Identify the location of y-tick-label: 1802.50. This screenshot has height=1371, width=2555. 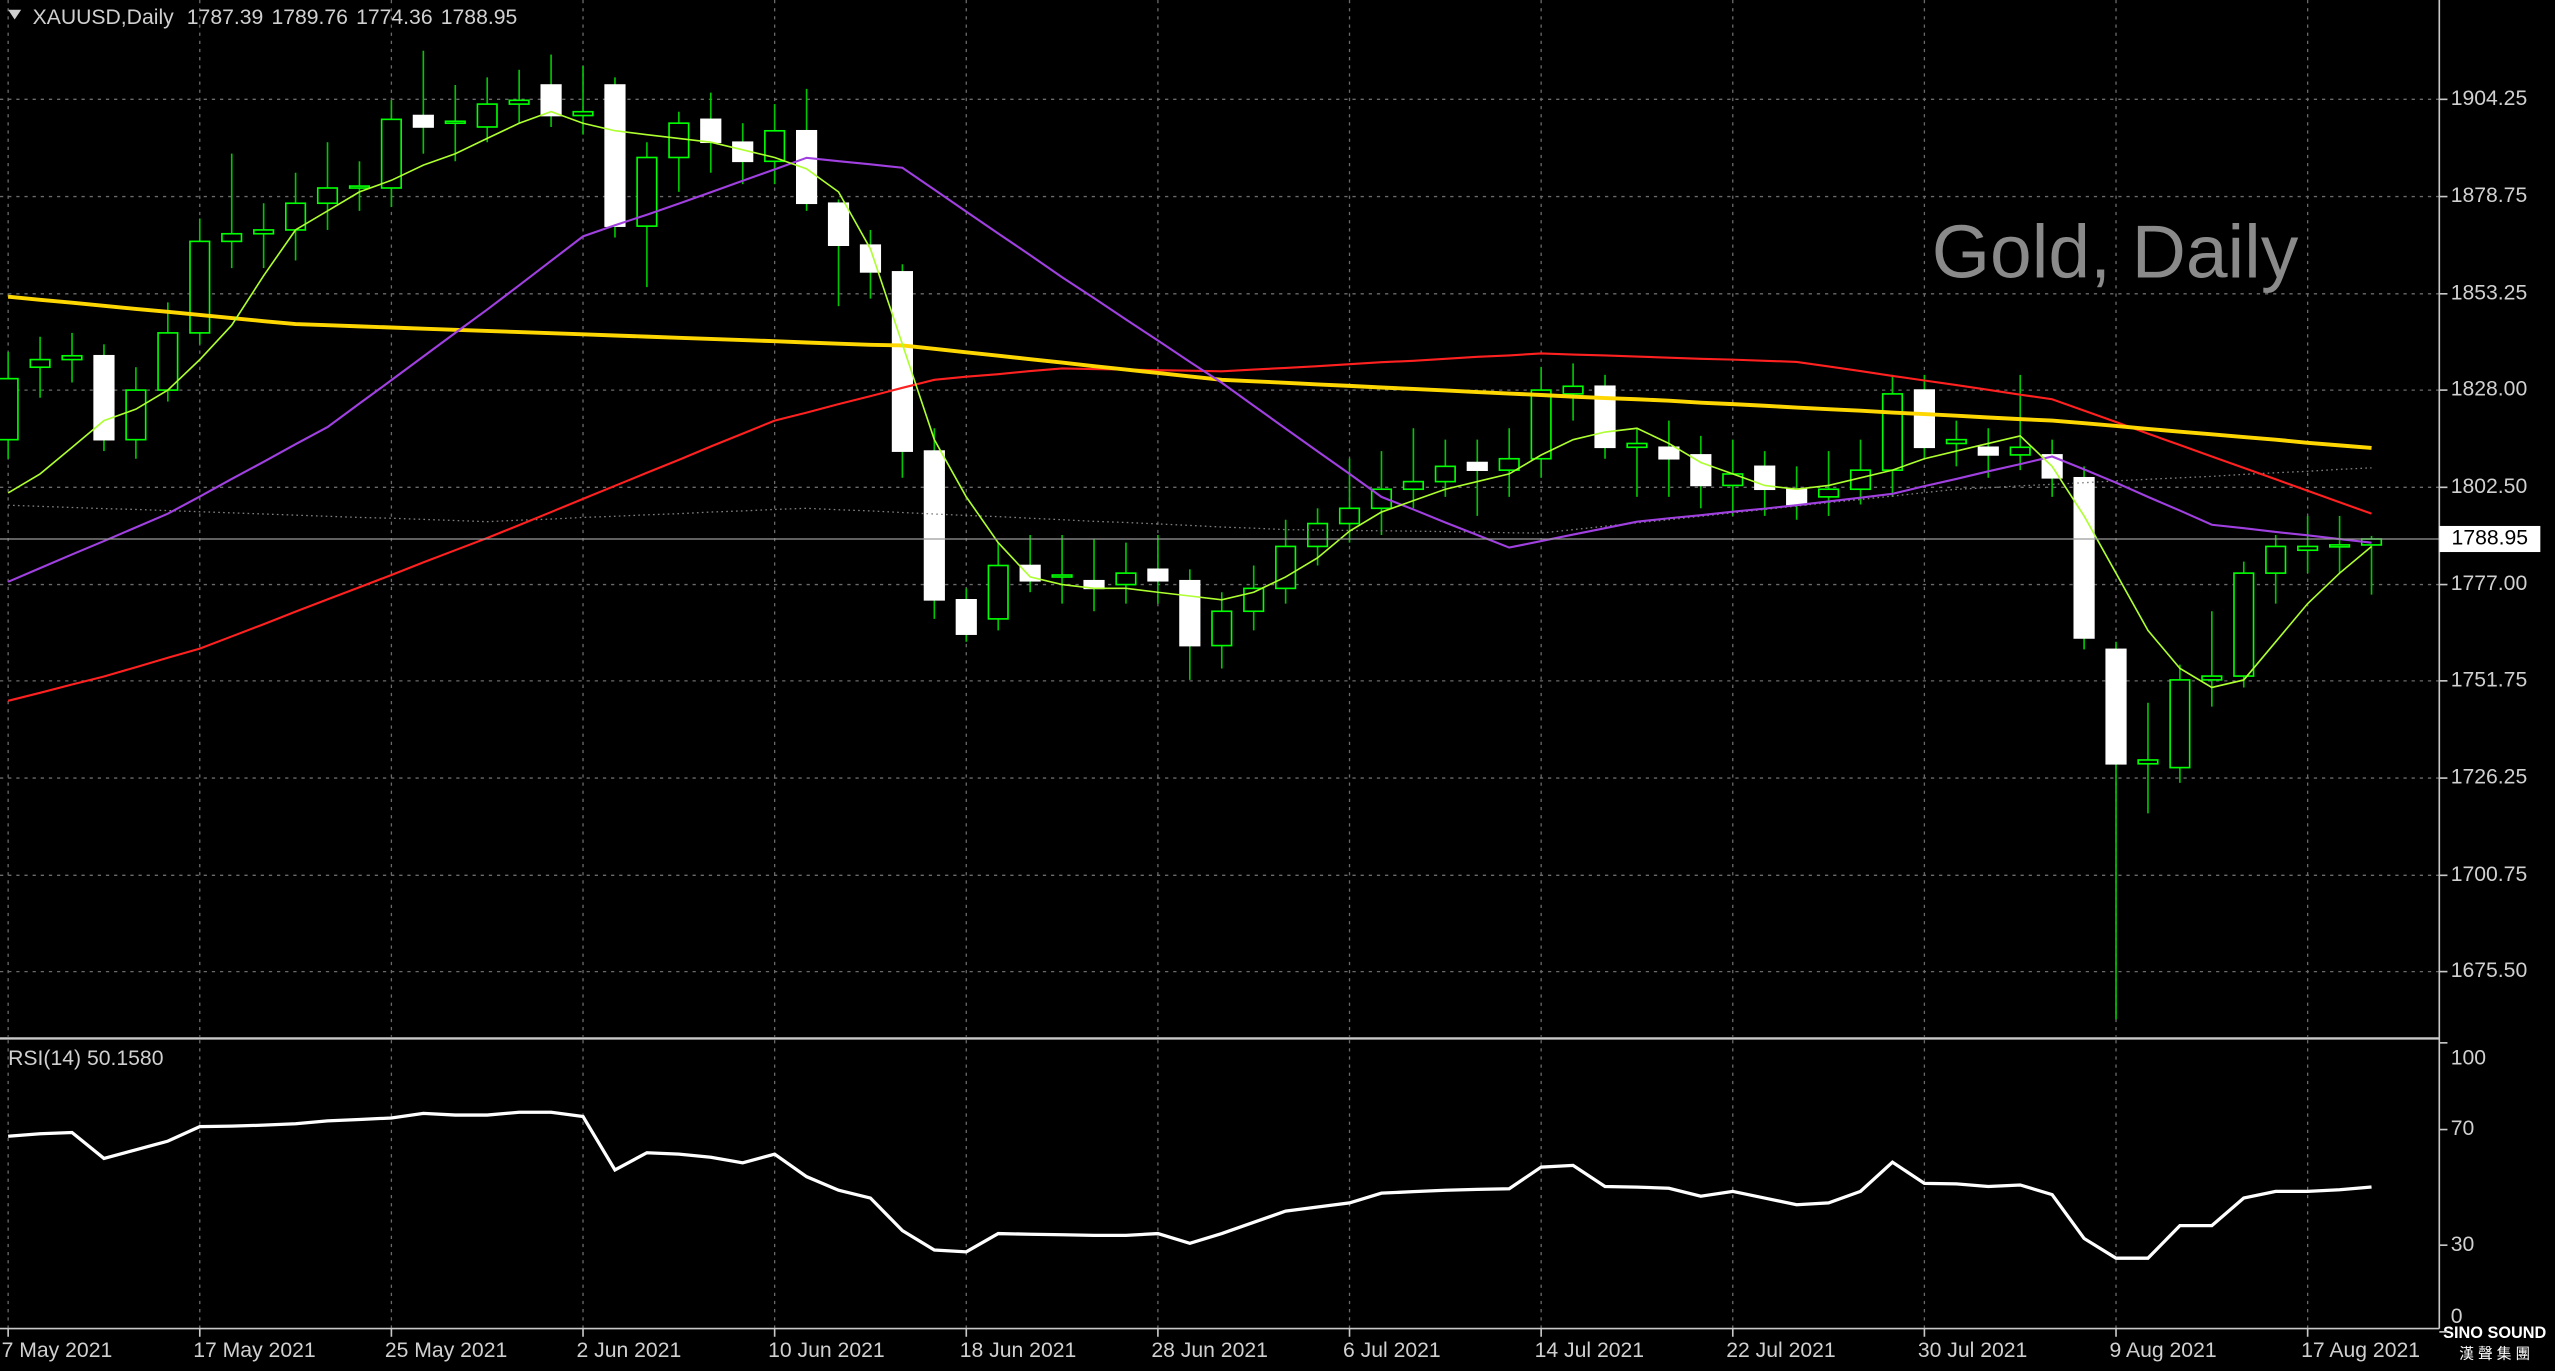
(2489, 486).